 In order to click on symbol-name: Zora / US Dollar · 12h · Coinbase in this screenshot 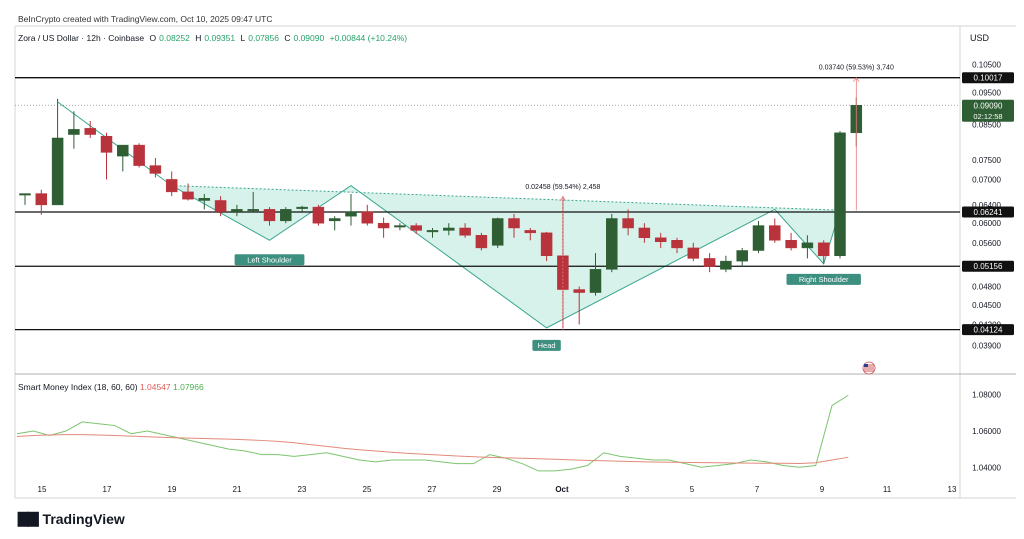, I will do `click(81, 38)`.